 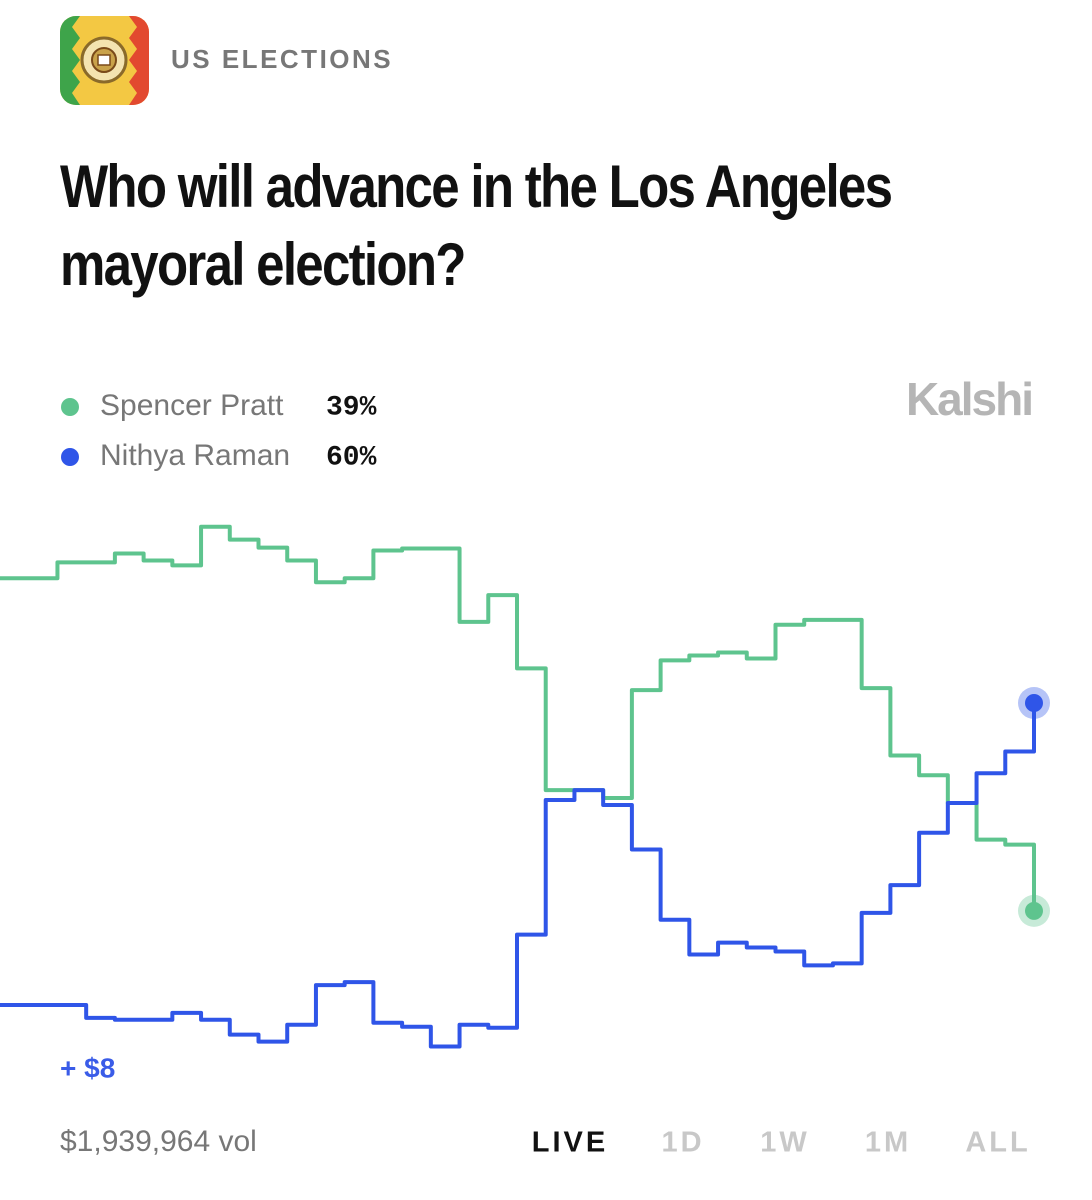 I want to click on market-icon, so click(x=104, y=60).